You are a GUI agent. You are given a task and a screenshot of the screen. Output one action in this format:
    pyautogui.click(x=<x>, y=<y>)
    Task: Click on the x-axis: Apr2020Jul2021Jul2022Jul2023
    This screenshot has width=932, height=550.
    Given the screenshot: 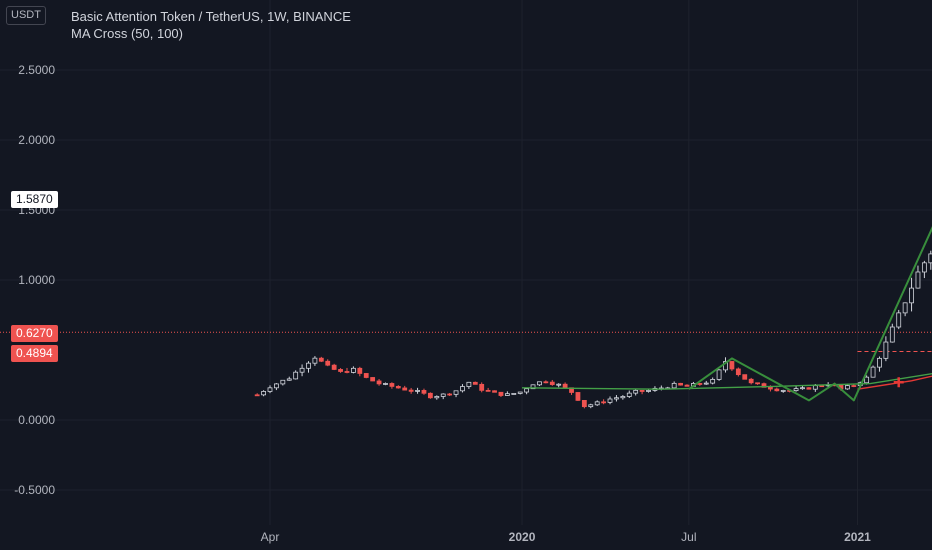 What is the action you would take?
    pyautogui.click(x=566, y=537)
    